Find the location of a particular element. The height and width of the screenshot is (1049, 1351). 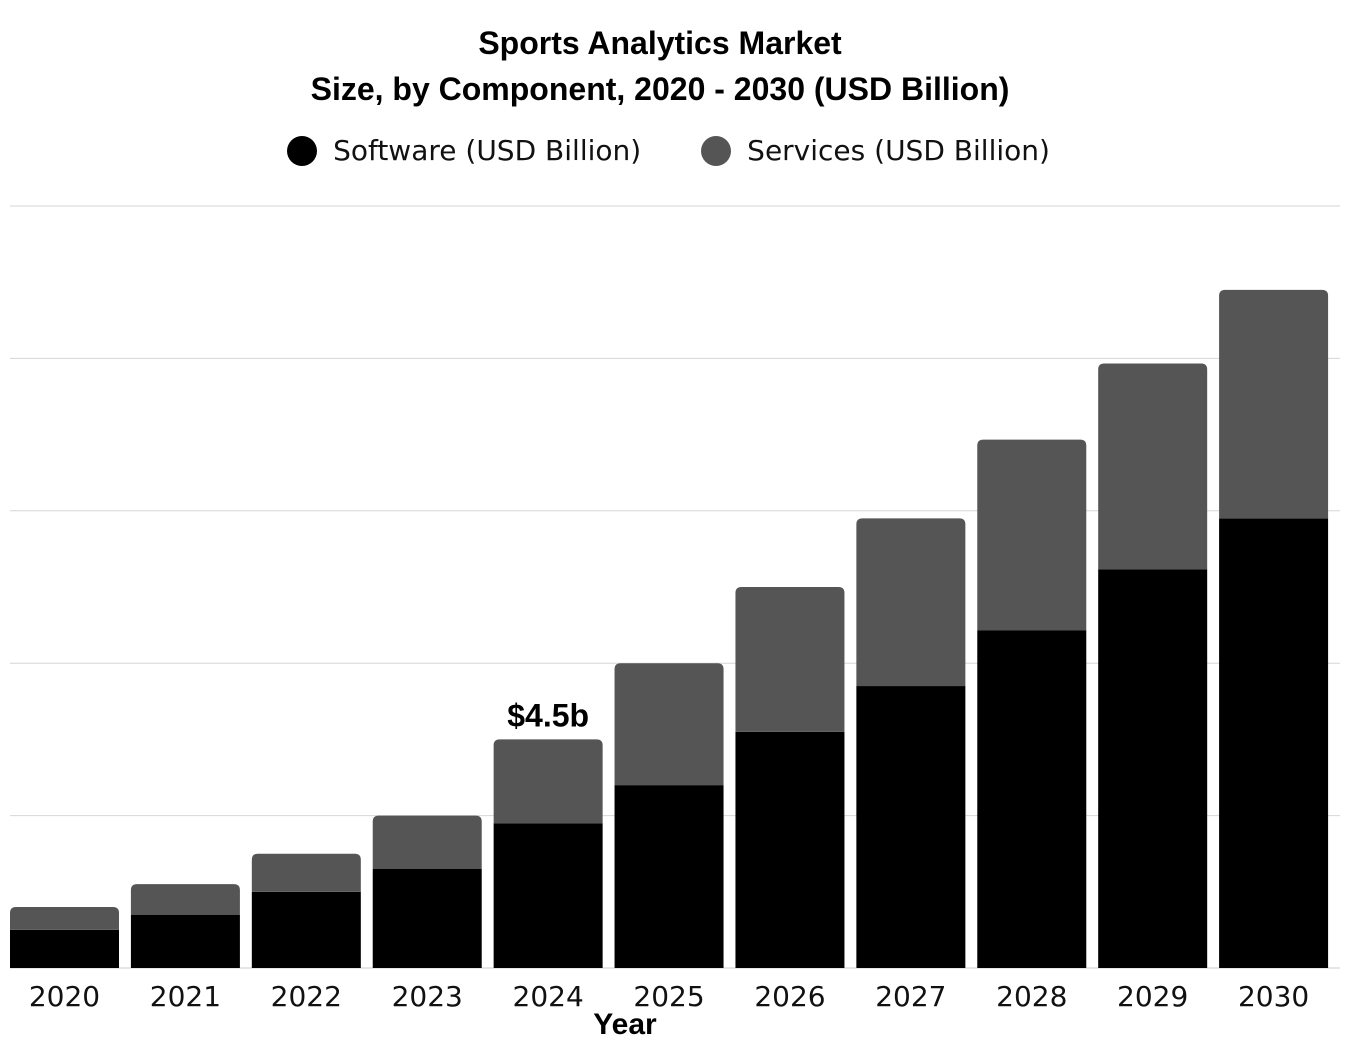

bar-services-2029 is located at coordinates (1153, 466).